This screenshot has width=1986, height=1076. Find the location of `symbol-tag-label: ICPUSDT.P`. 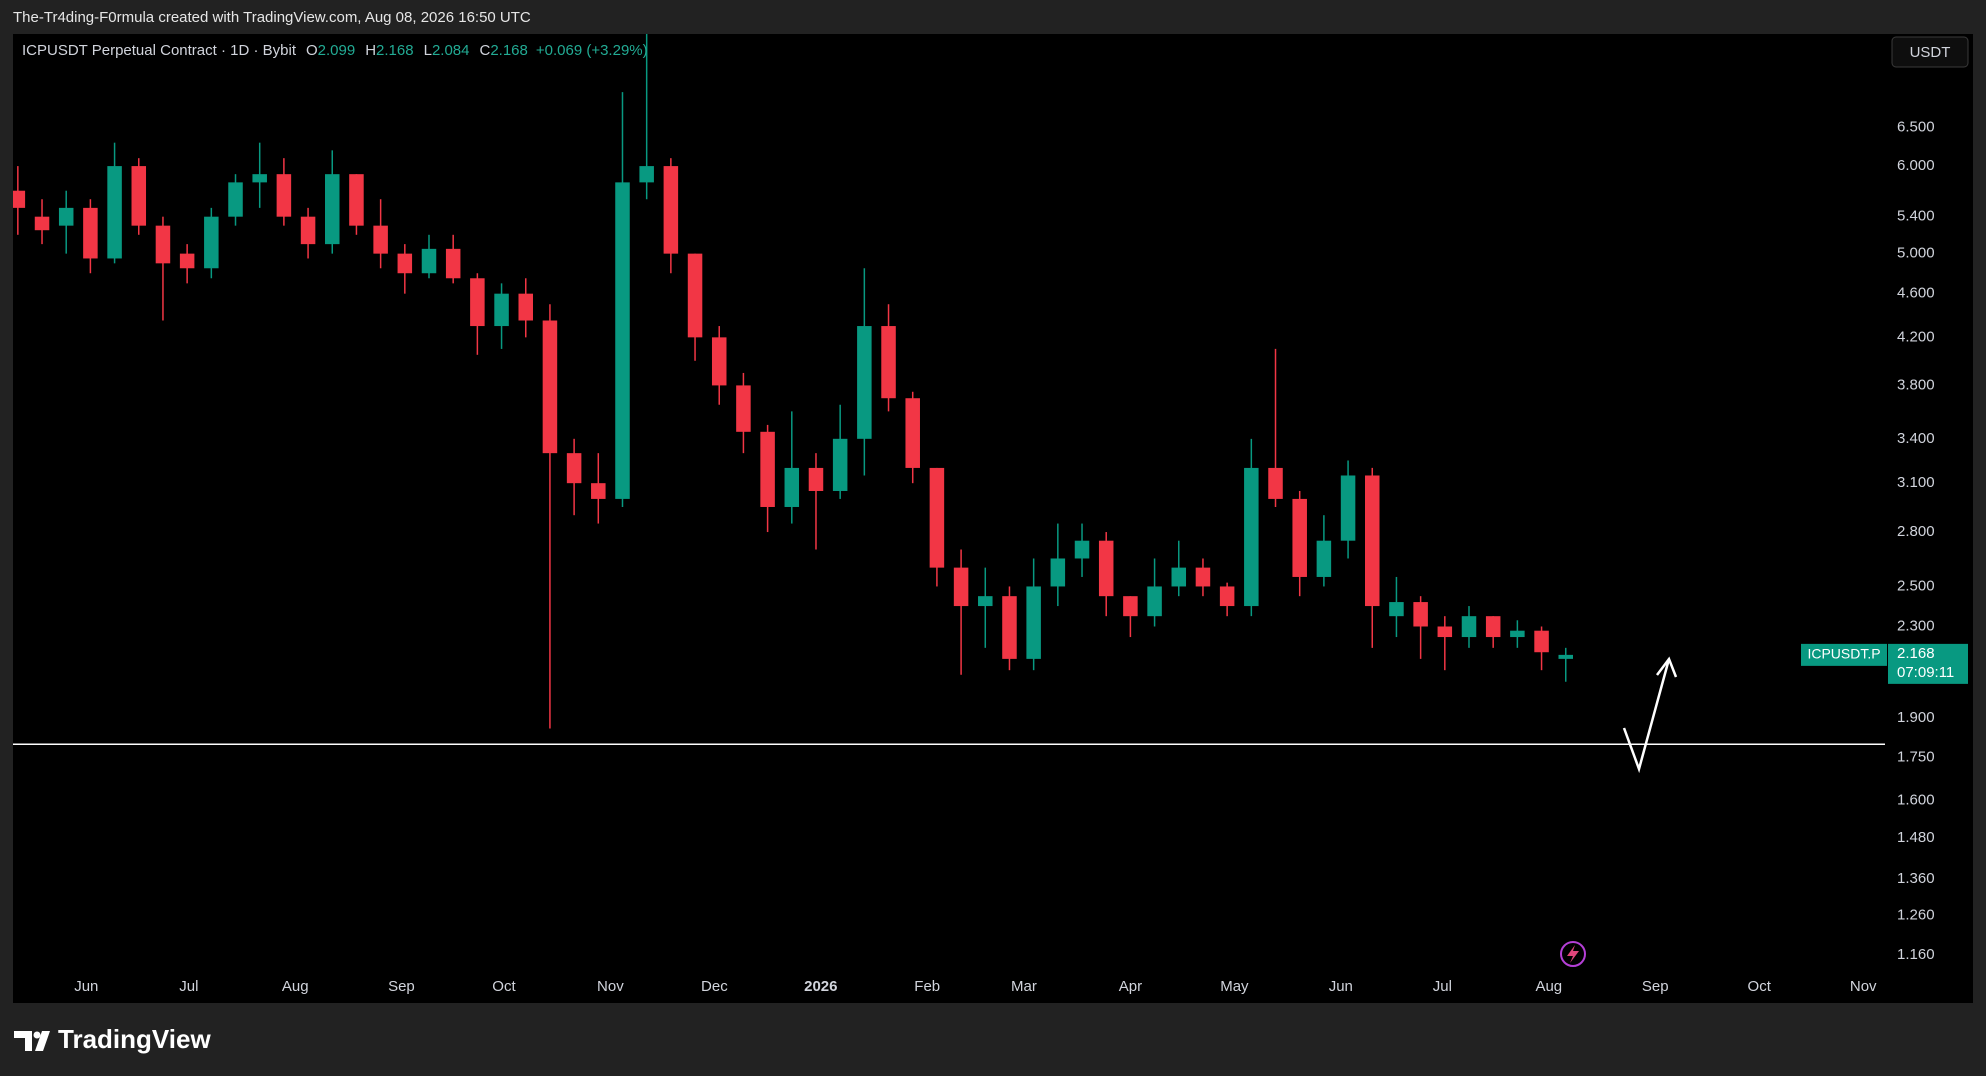

symbol-tag-label: ICPUSDT.P is located at coordinates (1843, 654).